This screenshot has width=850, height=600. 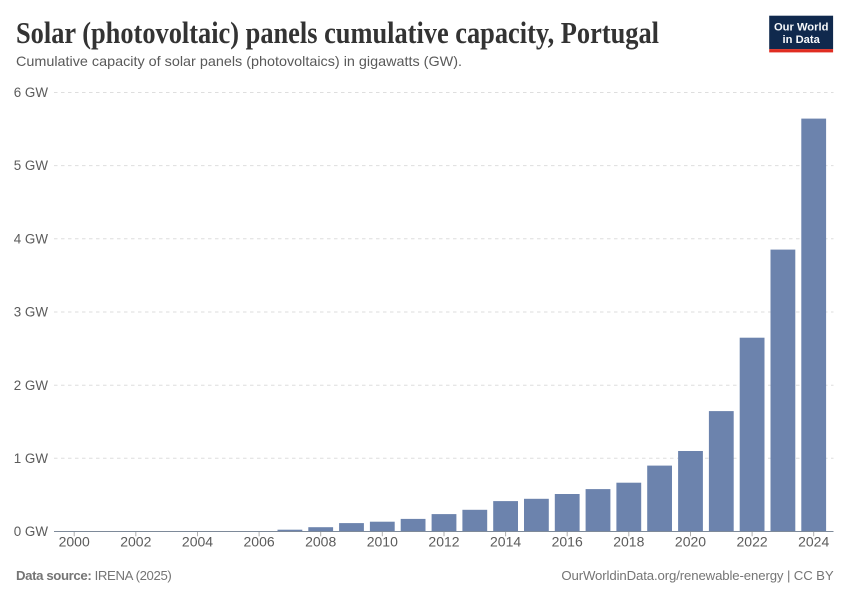 What do you see at coordinates (93, 575) in the screenshot?
I see `svg-text: Data source: IRENA (2025)` at bounding box center [93, 575].